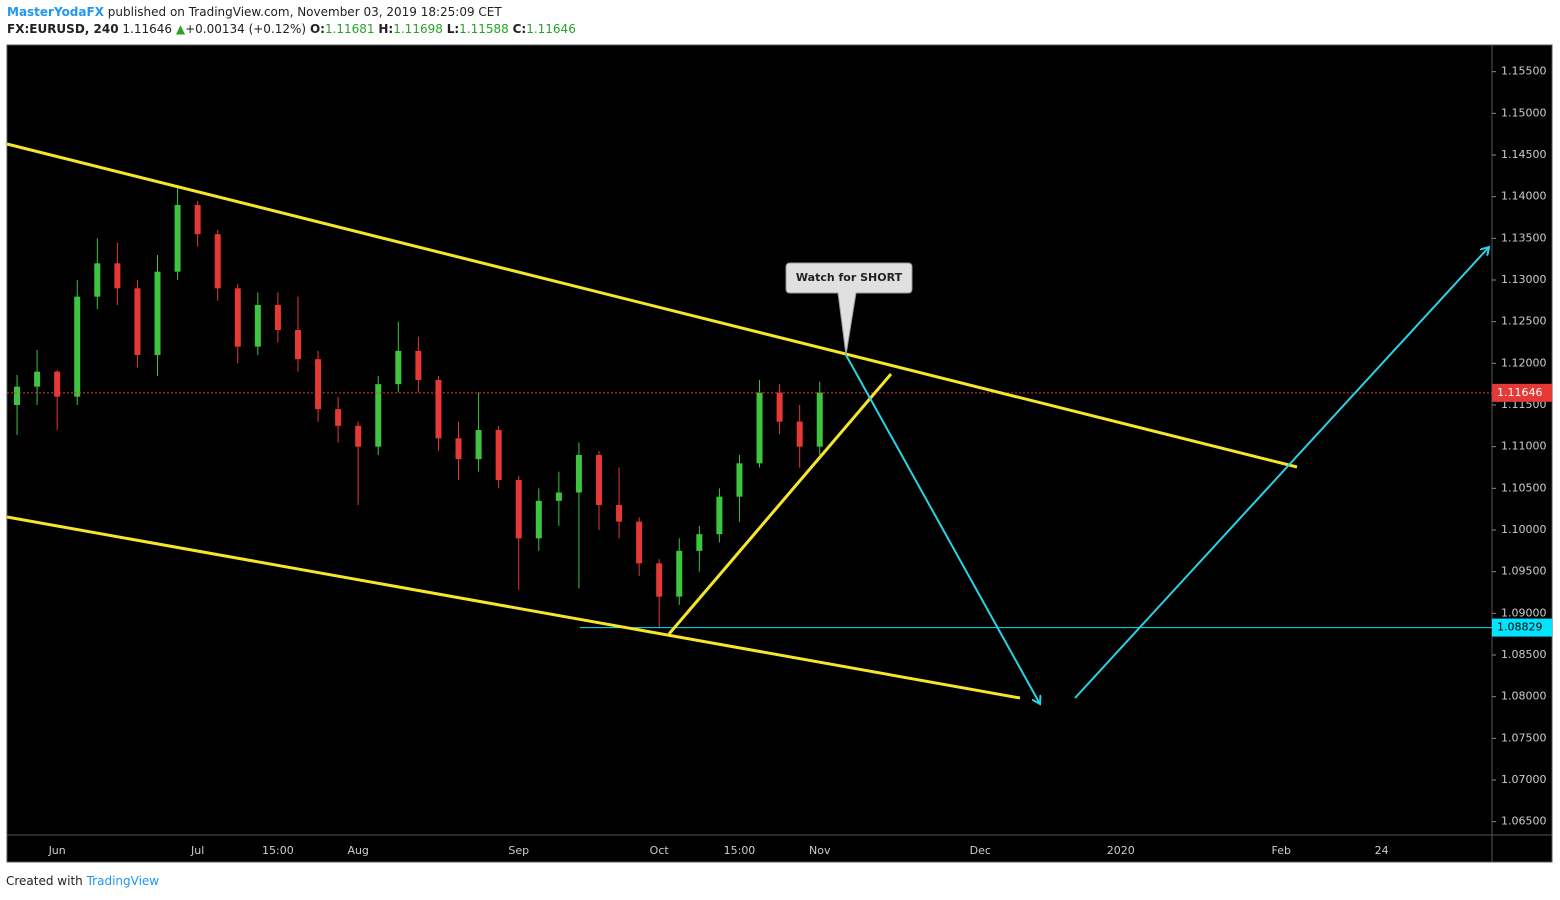 Image resolution: width=1560 pixels, height=900 pixels. Describe the element at coordinates (1524, 237) in the screenshot. I see `y-tick-label: 1.13500` at that location.